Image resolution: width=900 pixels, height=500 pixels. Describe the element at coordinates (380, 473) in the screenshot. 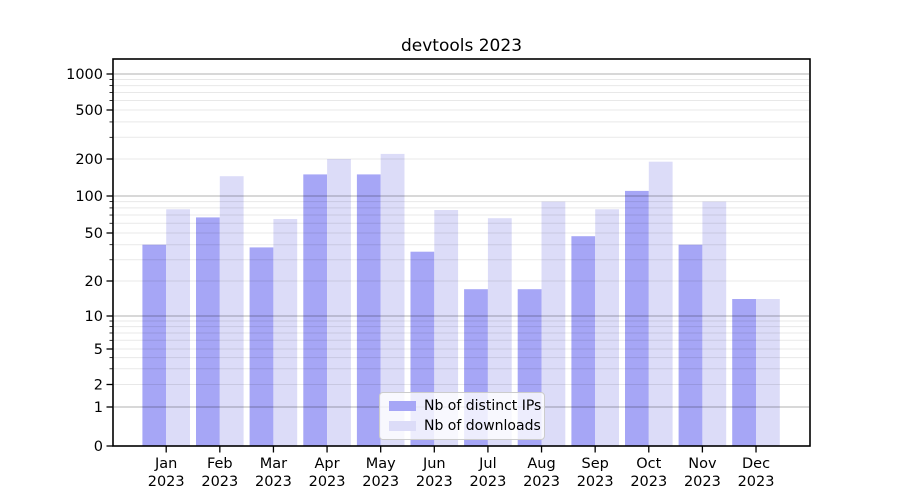

I see `x-tick-label-may: May 2023` at that location.